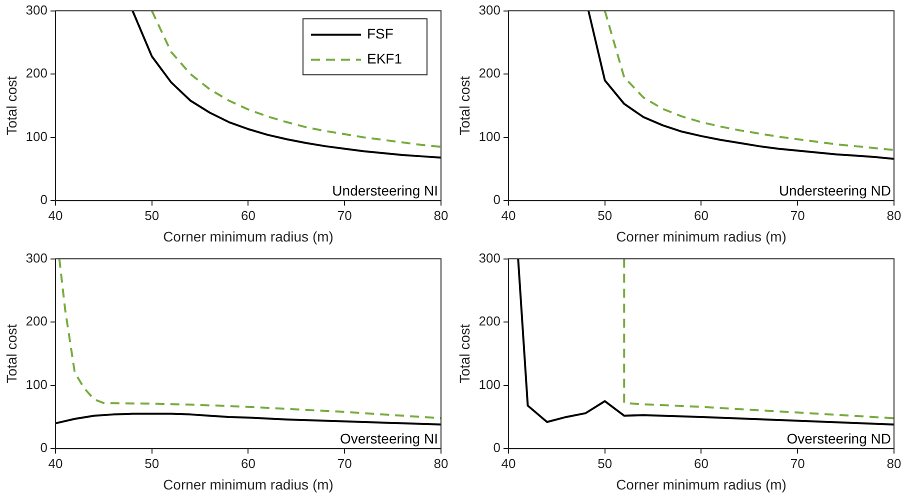 The image size is (907, 496). What do you see at coordinates (385, 190) in the screenshot?
I see `annotation: Understeering NI` at bounding box center [385, 190].